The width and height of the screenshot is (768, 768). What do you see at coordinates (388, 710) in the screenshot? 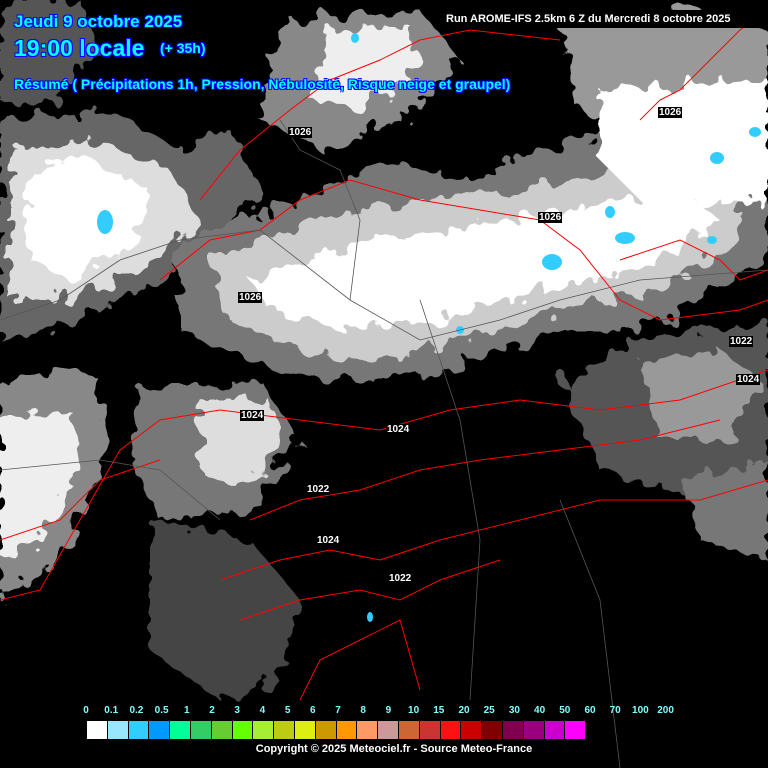
I see `legend-tick-label: 9` at bounding box center [388, 710].